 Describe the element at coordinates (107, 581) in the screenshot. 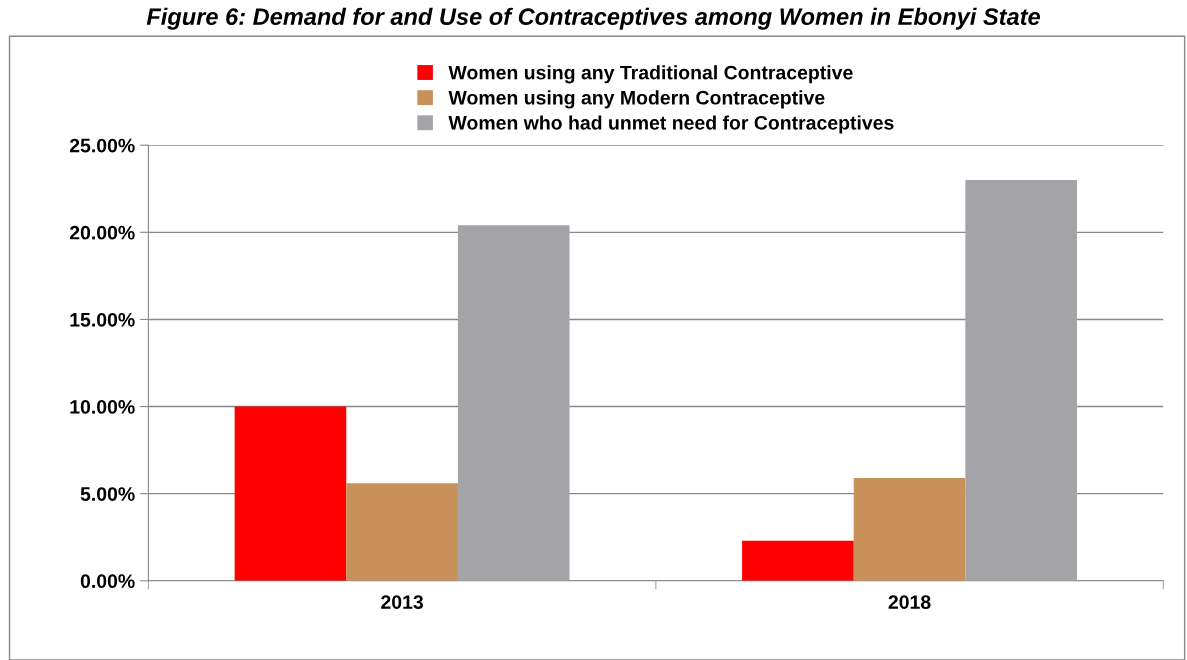

I see `y-tick-label: 0.00%` at that location.